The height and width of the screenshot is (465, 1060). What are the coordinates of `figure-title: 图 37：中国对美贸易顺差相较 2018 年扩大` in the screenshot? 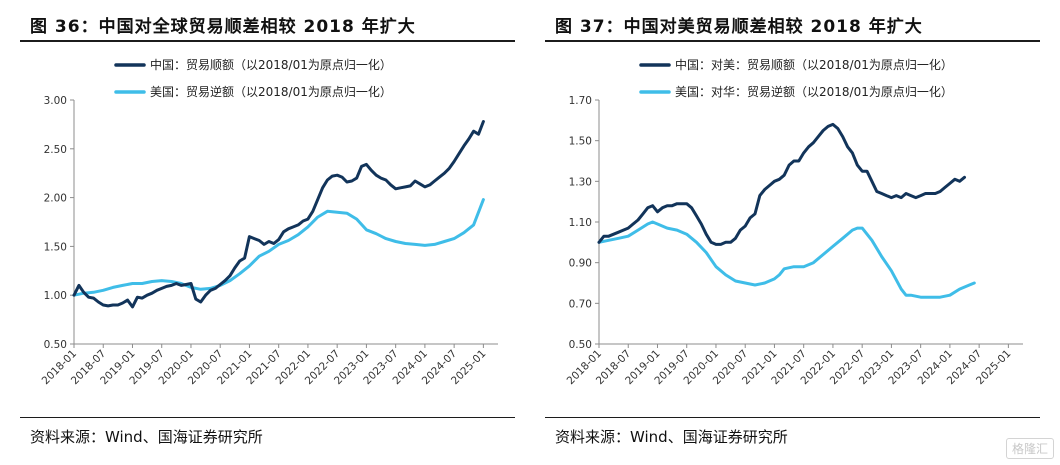 It's located at (739, 27).